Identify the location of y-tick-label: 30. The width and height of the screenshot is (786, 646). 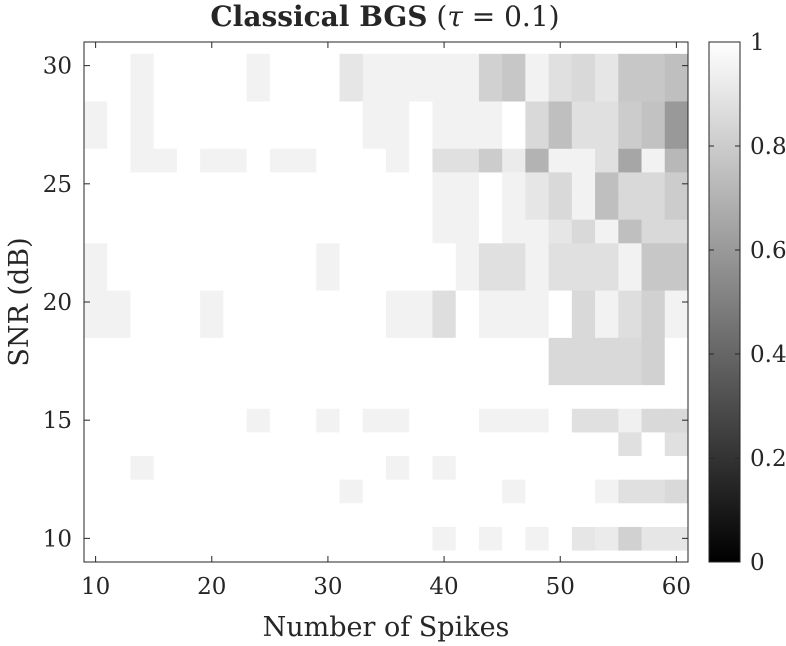
(57, 67).